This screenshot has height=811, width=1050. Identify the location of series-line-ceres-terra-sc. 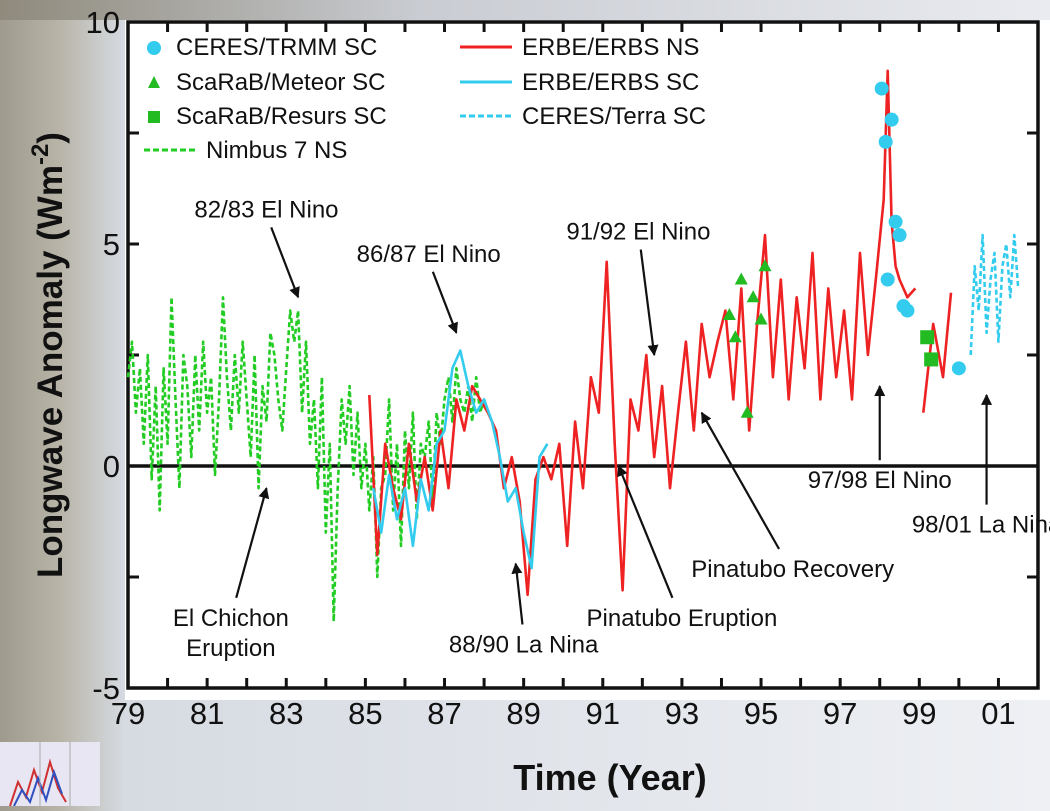
(994, 294).